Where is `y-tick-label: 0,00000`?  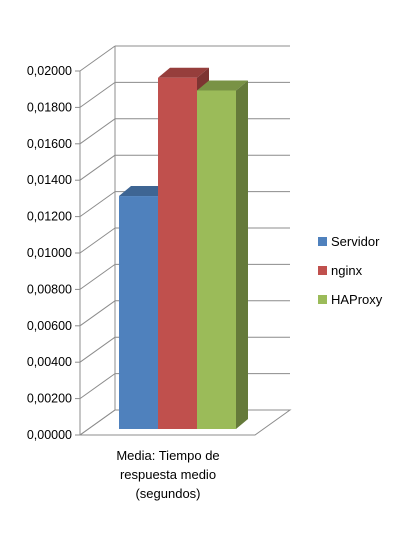
y-tick-label: 0,00000 is located at coordinates (49, 435).